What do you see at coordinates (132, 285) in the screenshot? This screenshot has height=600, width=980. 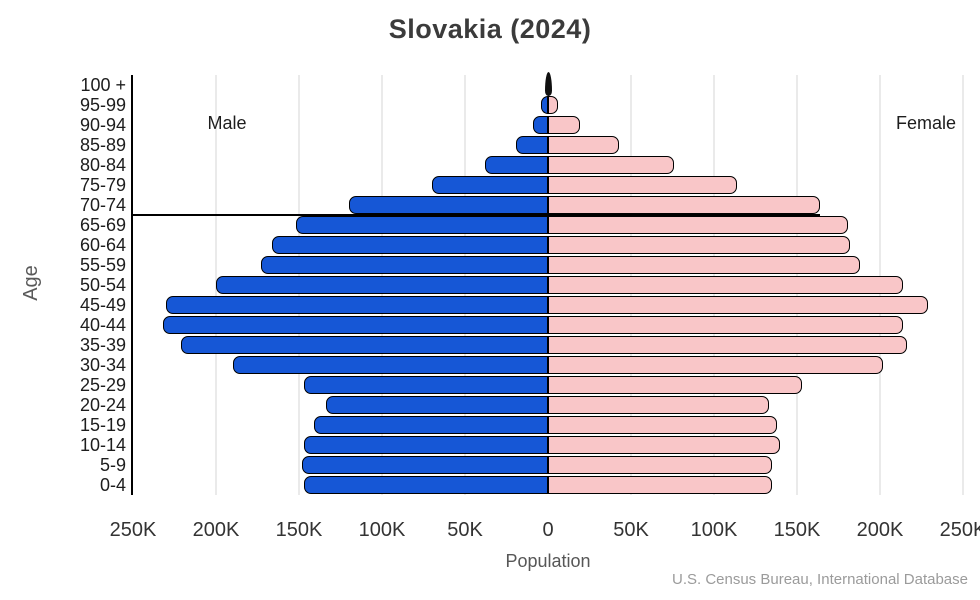 I see `y-axis-line` at bounding box center [132, 285].